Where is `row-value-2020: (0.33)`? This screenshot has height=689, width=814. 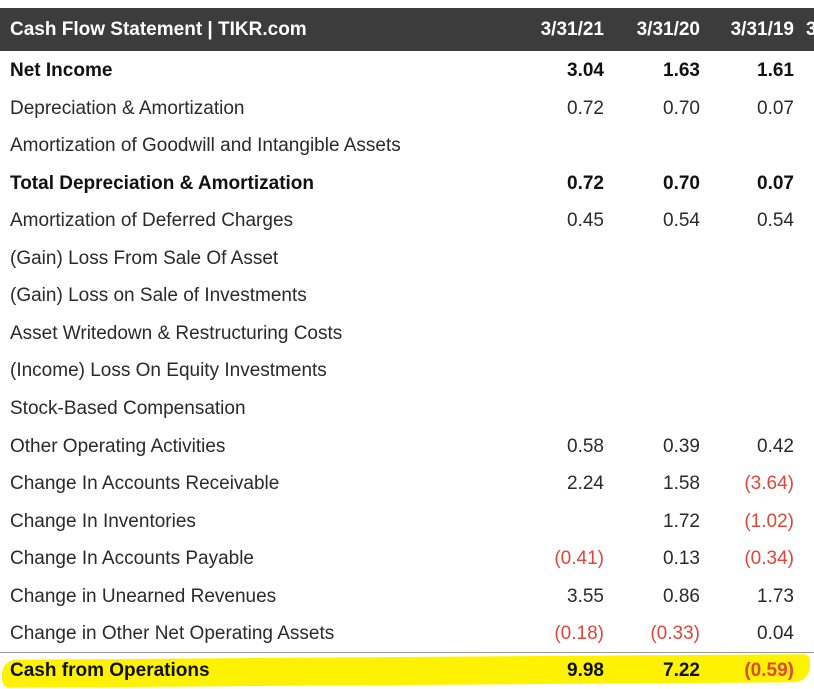 row-value-2020: (0.33) is located at coordinates (675, 634).